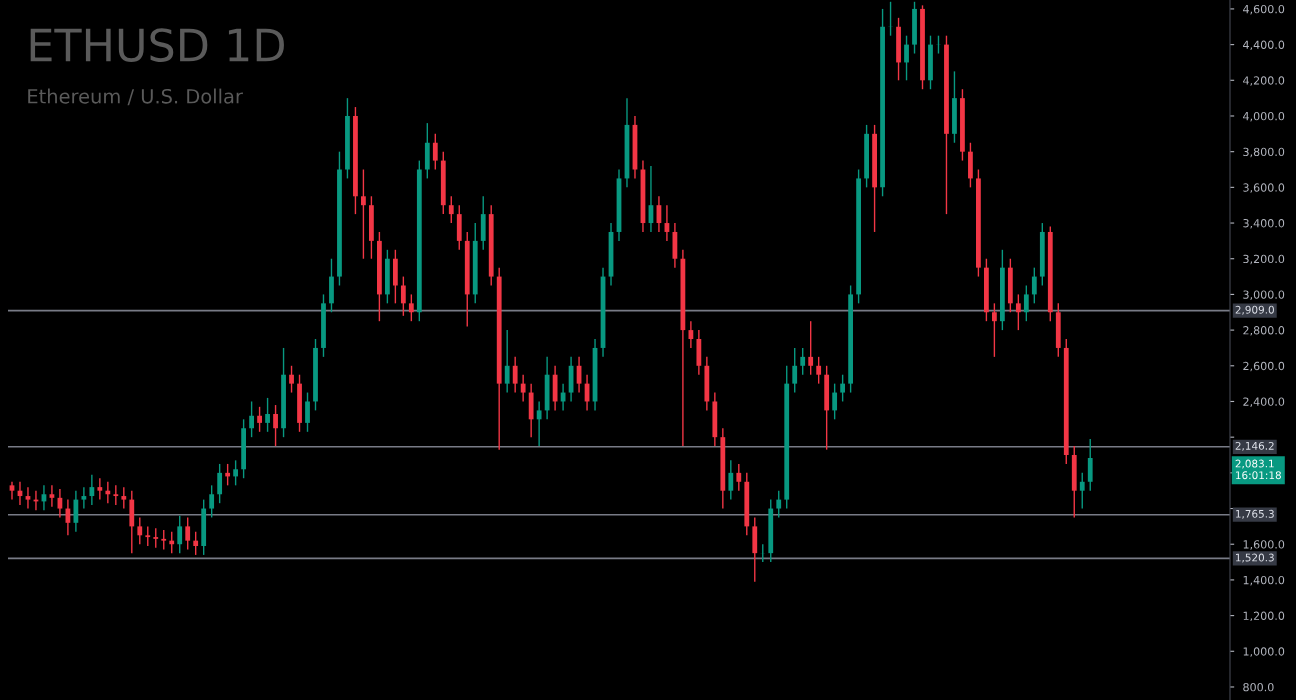 This screenshot has width=1296, height=700. What do you see at coordinates (1264, 81) in the screenshot?
I see `y-tick-label: 4,200.0` at bounding box center [1264, 81].